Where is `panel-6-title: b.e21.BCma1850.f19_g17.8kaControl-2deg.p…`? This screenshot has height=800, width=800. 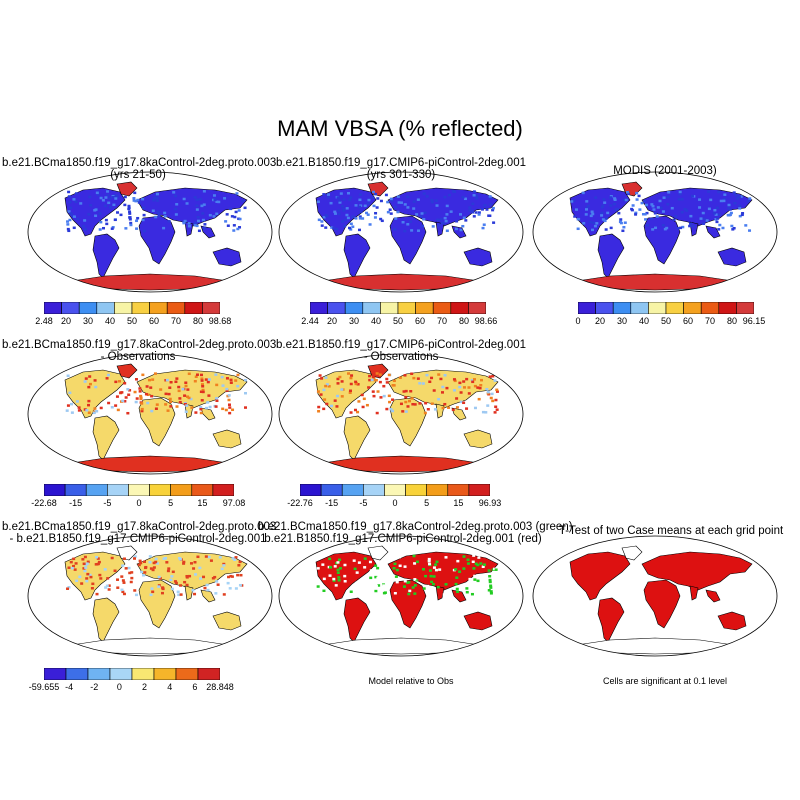
panel-6-title: b.e21.BCma1850.f19_g17.8kaControl-2deg.p… is located at coordinates (139, 533).